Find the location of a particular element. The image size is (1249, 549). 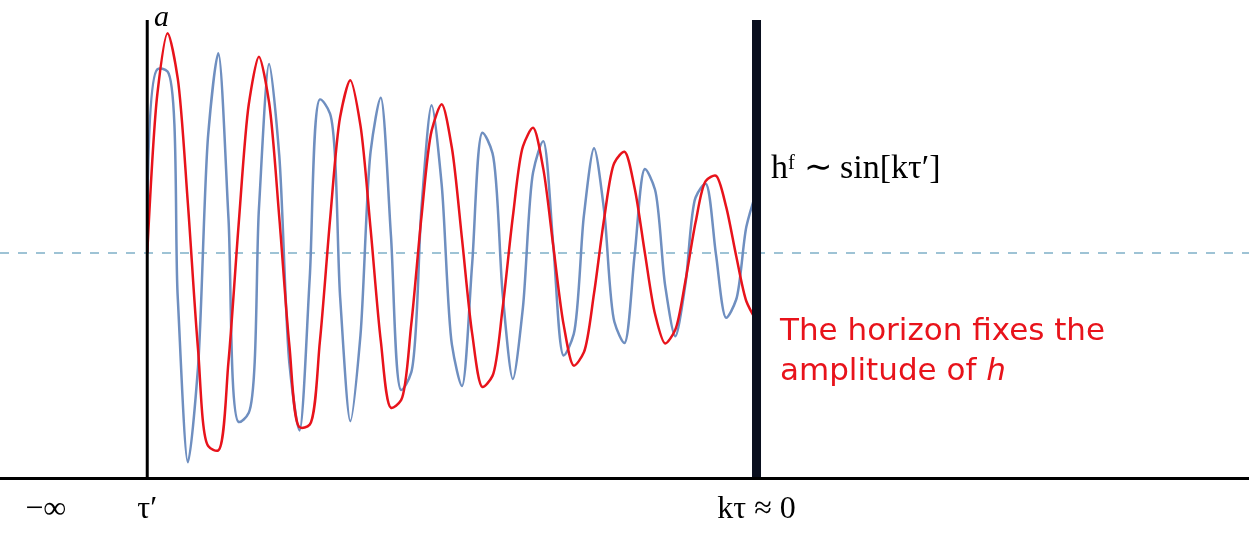

x-tick-label: τ′ is located at coordinates (147, 507).